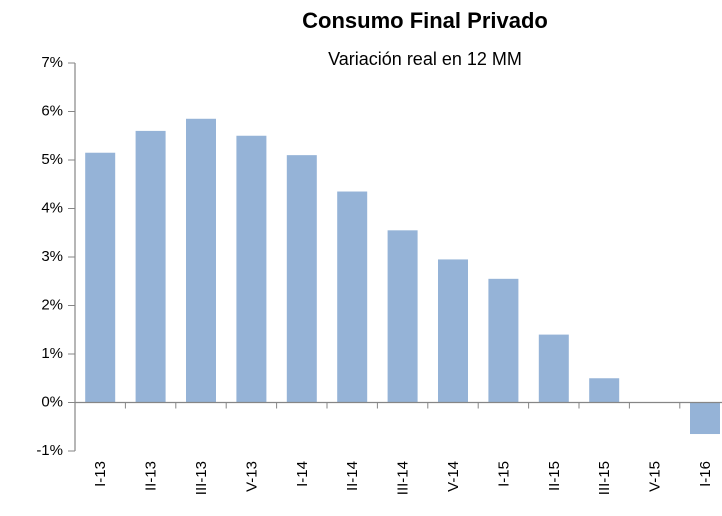 This screenshot has height=516, width=722. What do you see at coordinates (655, 476) in the screenshot?
I see `x-tick-label: V-15` at bounding box center [655, 476].